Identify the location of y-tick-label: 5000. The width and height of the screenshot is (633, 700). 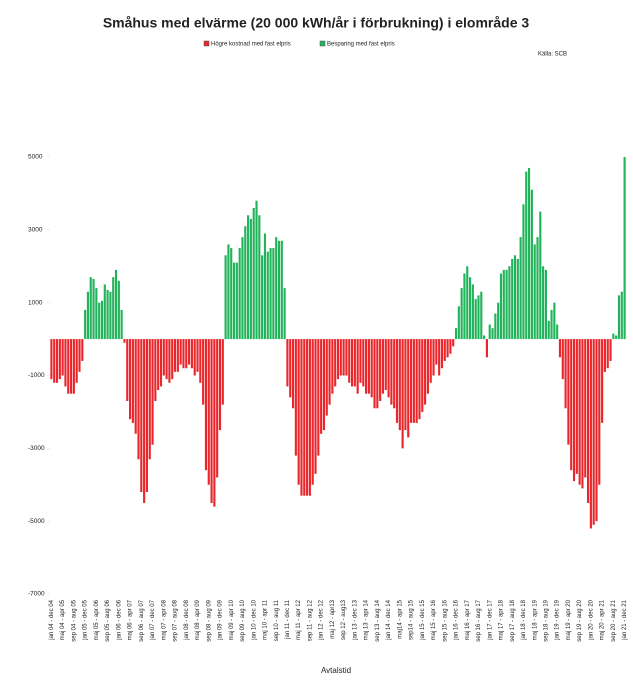
(35, 157).